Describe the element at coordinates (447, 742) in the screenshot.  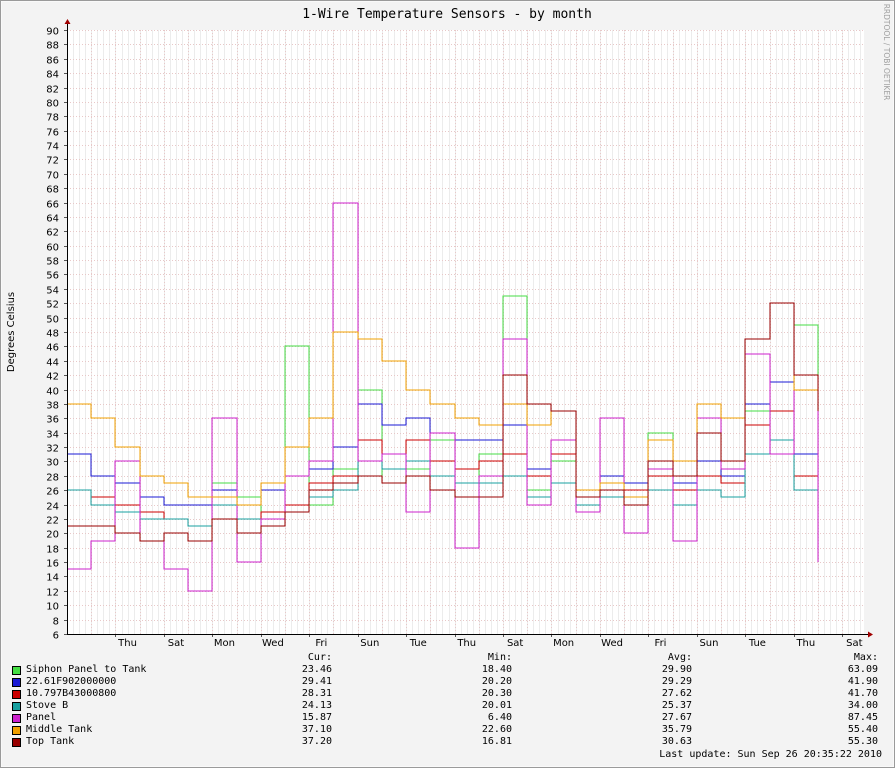
I see `legend-row: Top Tank 37.20 16.81 30.63 55.30` at that location.